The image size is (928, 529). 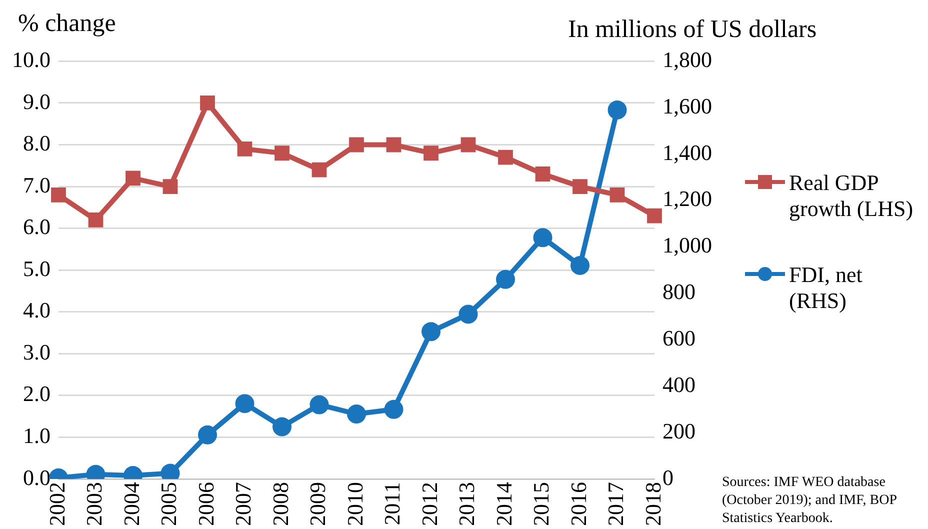 What do you see at coordinates (679, 431) in the screenshot?
I see `y2-tick-label: 200` at bounding box center [679, 431].